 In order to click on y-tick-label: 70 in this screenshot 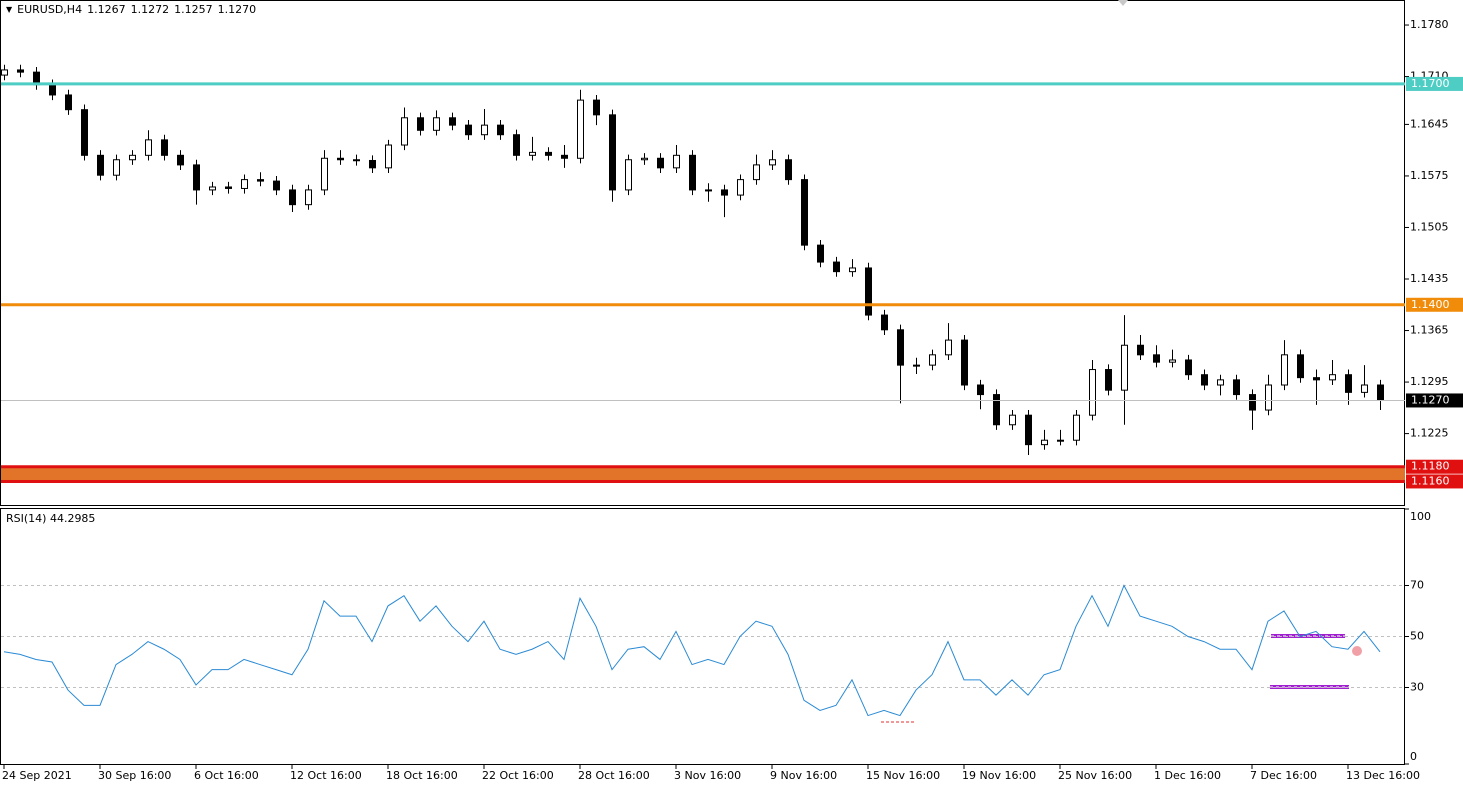, I will do `click(1417, 585)`.